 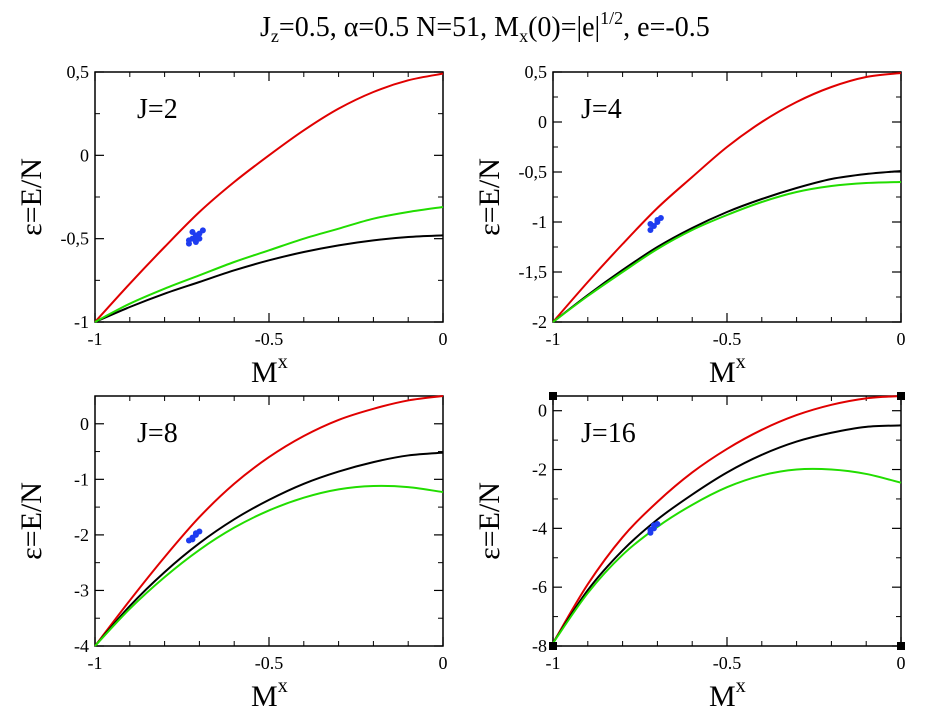 I want to click on svg-text:Jz=0.5, α=0.5 N=51, Mx(0)=|e|1: Jz=0.5, α=0.5 N=51, Mx(0)=|e|1/2, e=-0.5, so click(x=485, y=27).